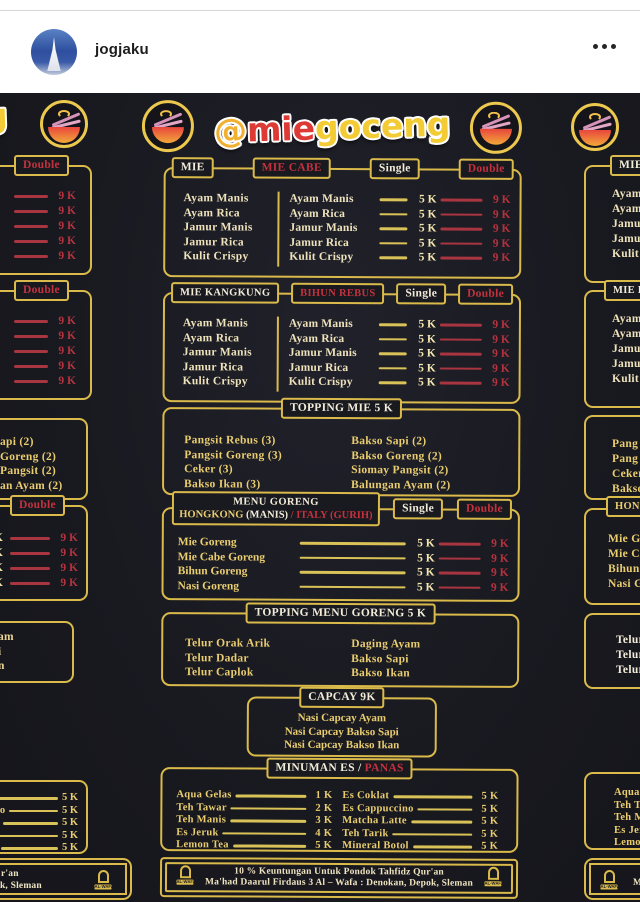  I want to click on brand-goceng: goceng, so click(382, 125).